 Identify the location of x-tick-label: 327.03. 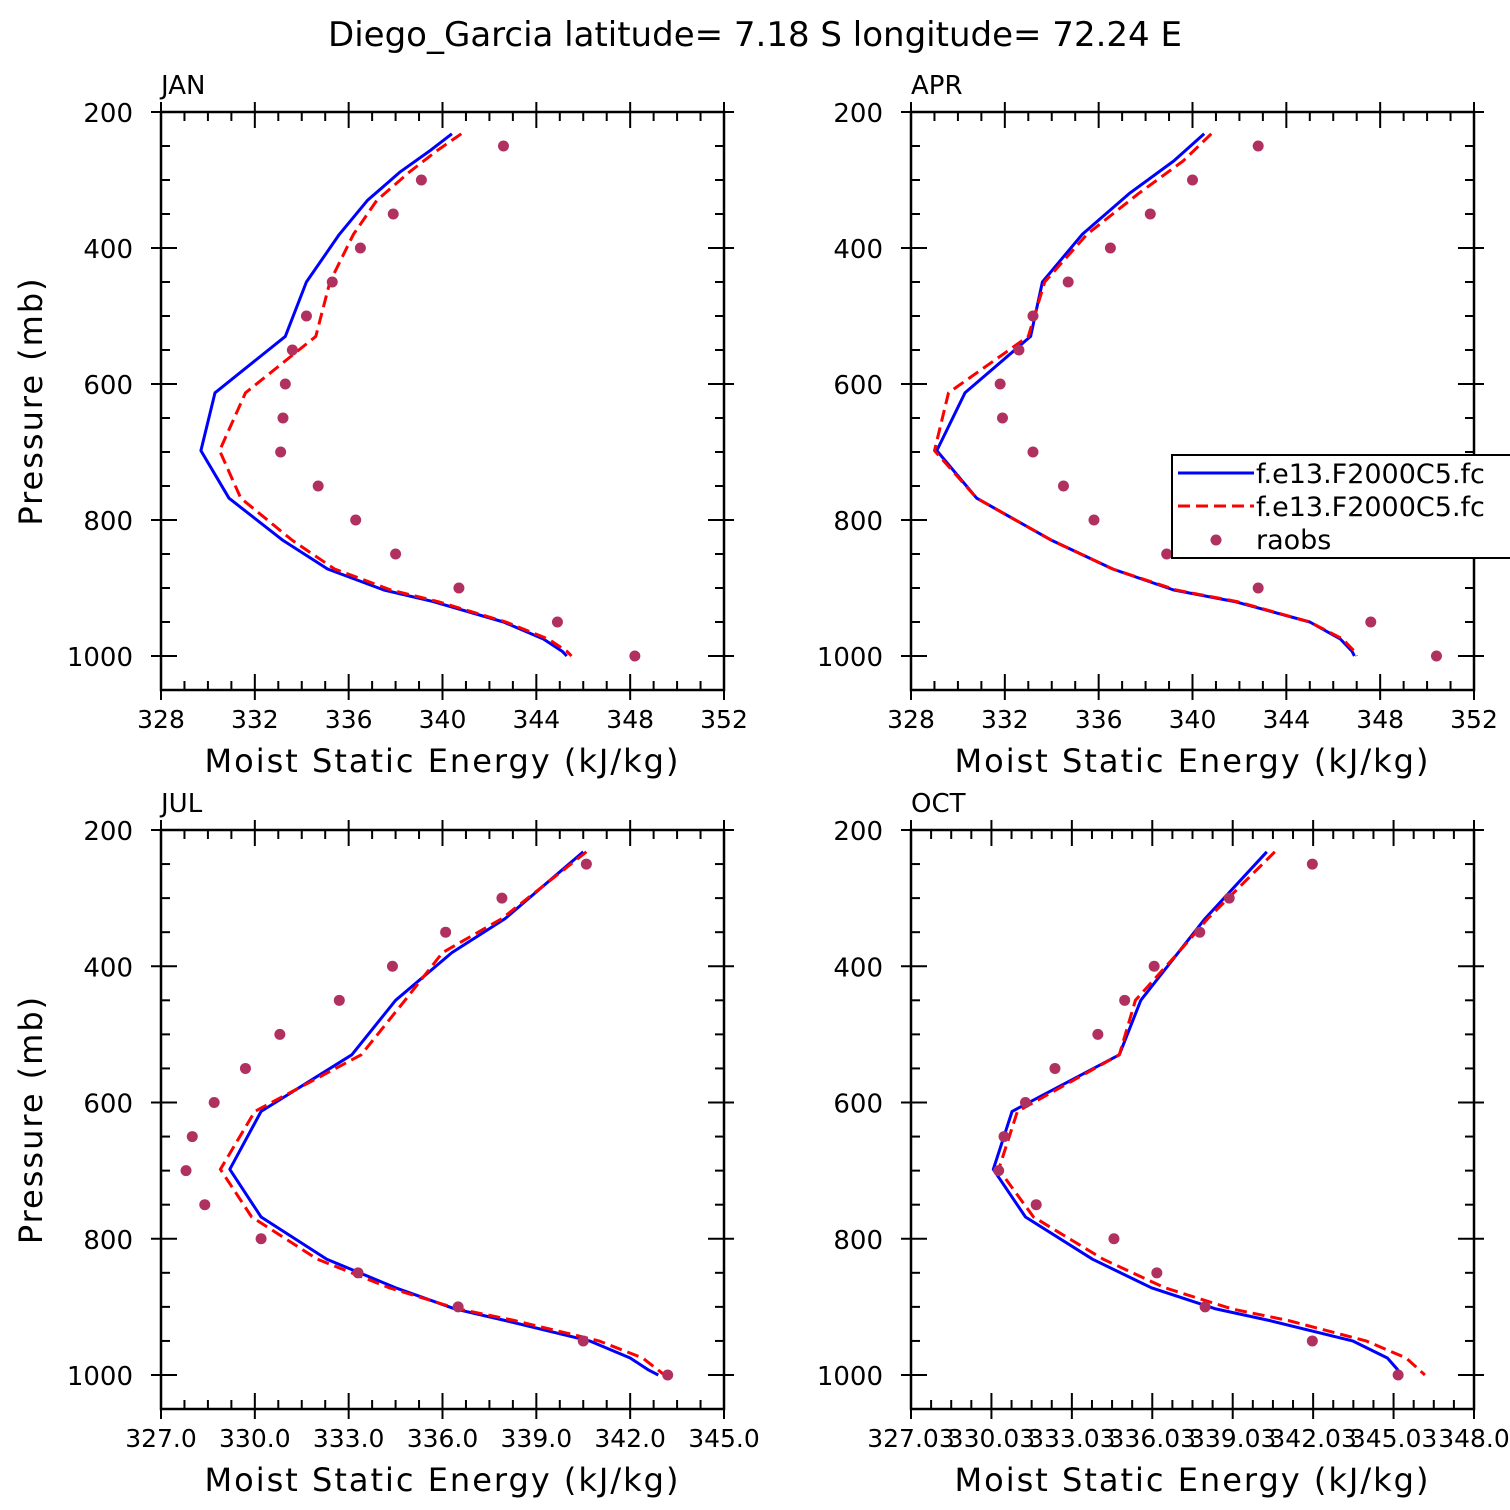
(910, 1438).